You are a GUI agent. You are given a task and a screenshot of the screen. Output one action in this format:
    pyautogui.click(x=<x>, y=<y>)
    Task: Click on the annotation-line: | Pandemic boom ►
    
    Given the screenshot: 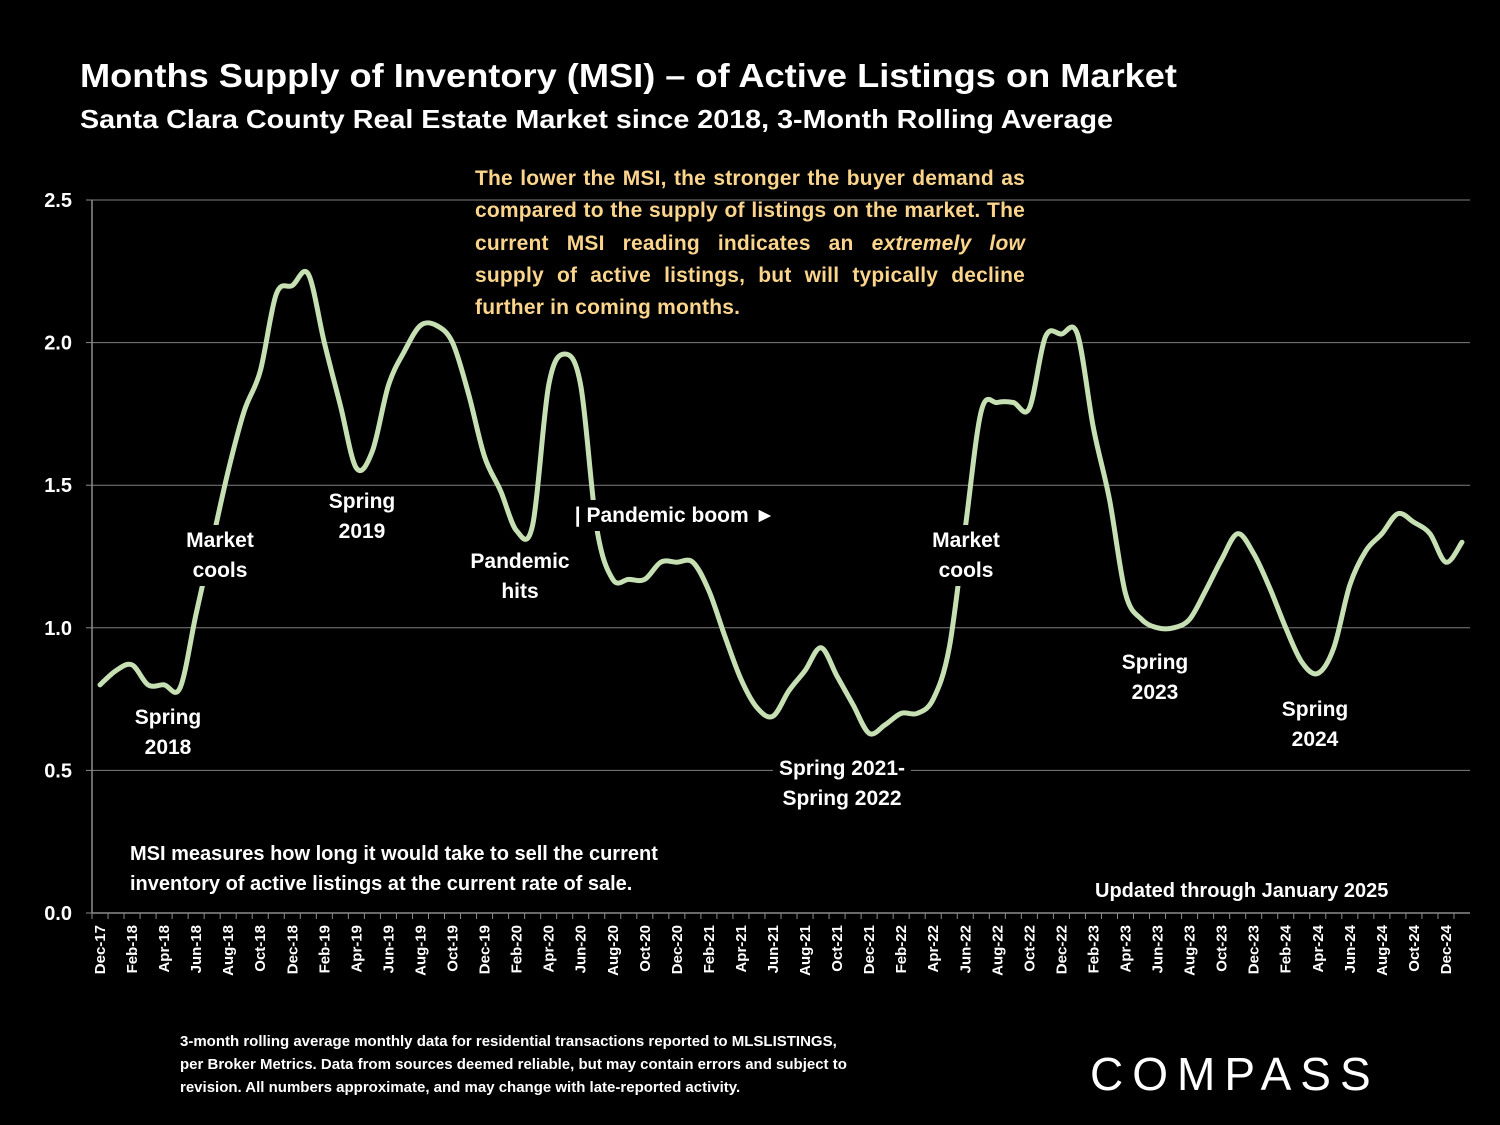 What is the action you would take?
    pyautogui.click(x=675, y=515)
    